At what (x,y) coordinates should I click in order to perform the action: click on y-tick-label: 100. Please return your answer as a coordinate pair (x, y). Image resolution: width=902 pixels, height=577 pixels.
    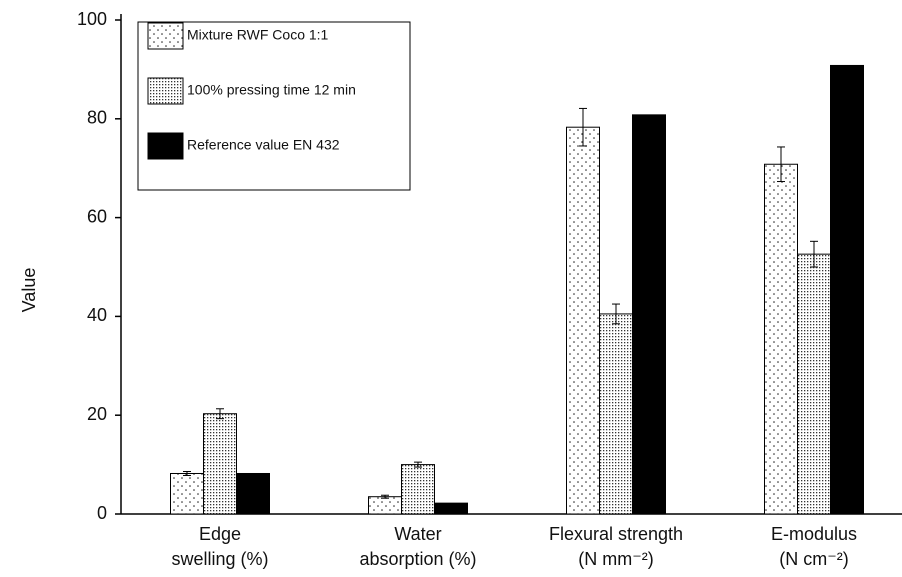
    Looking at the image, I should click on (92, 19).